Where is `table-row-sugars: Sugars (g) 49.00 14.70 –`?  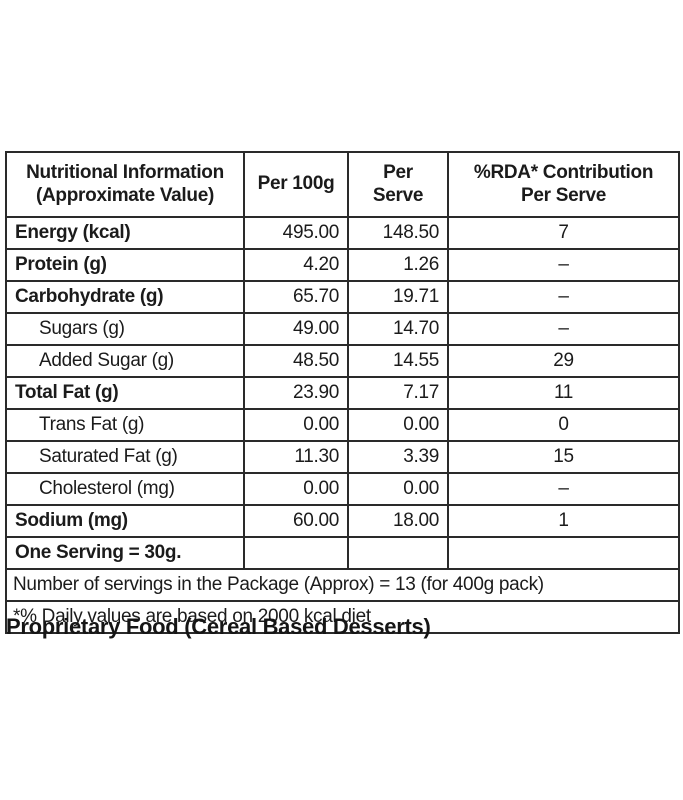
table-row-sugars: Sugars (g) 49.00 14.70 – is located at coordinates (342, 329).